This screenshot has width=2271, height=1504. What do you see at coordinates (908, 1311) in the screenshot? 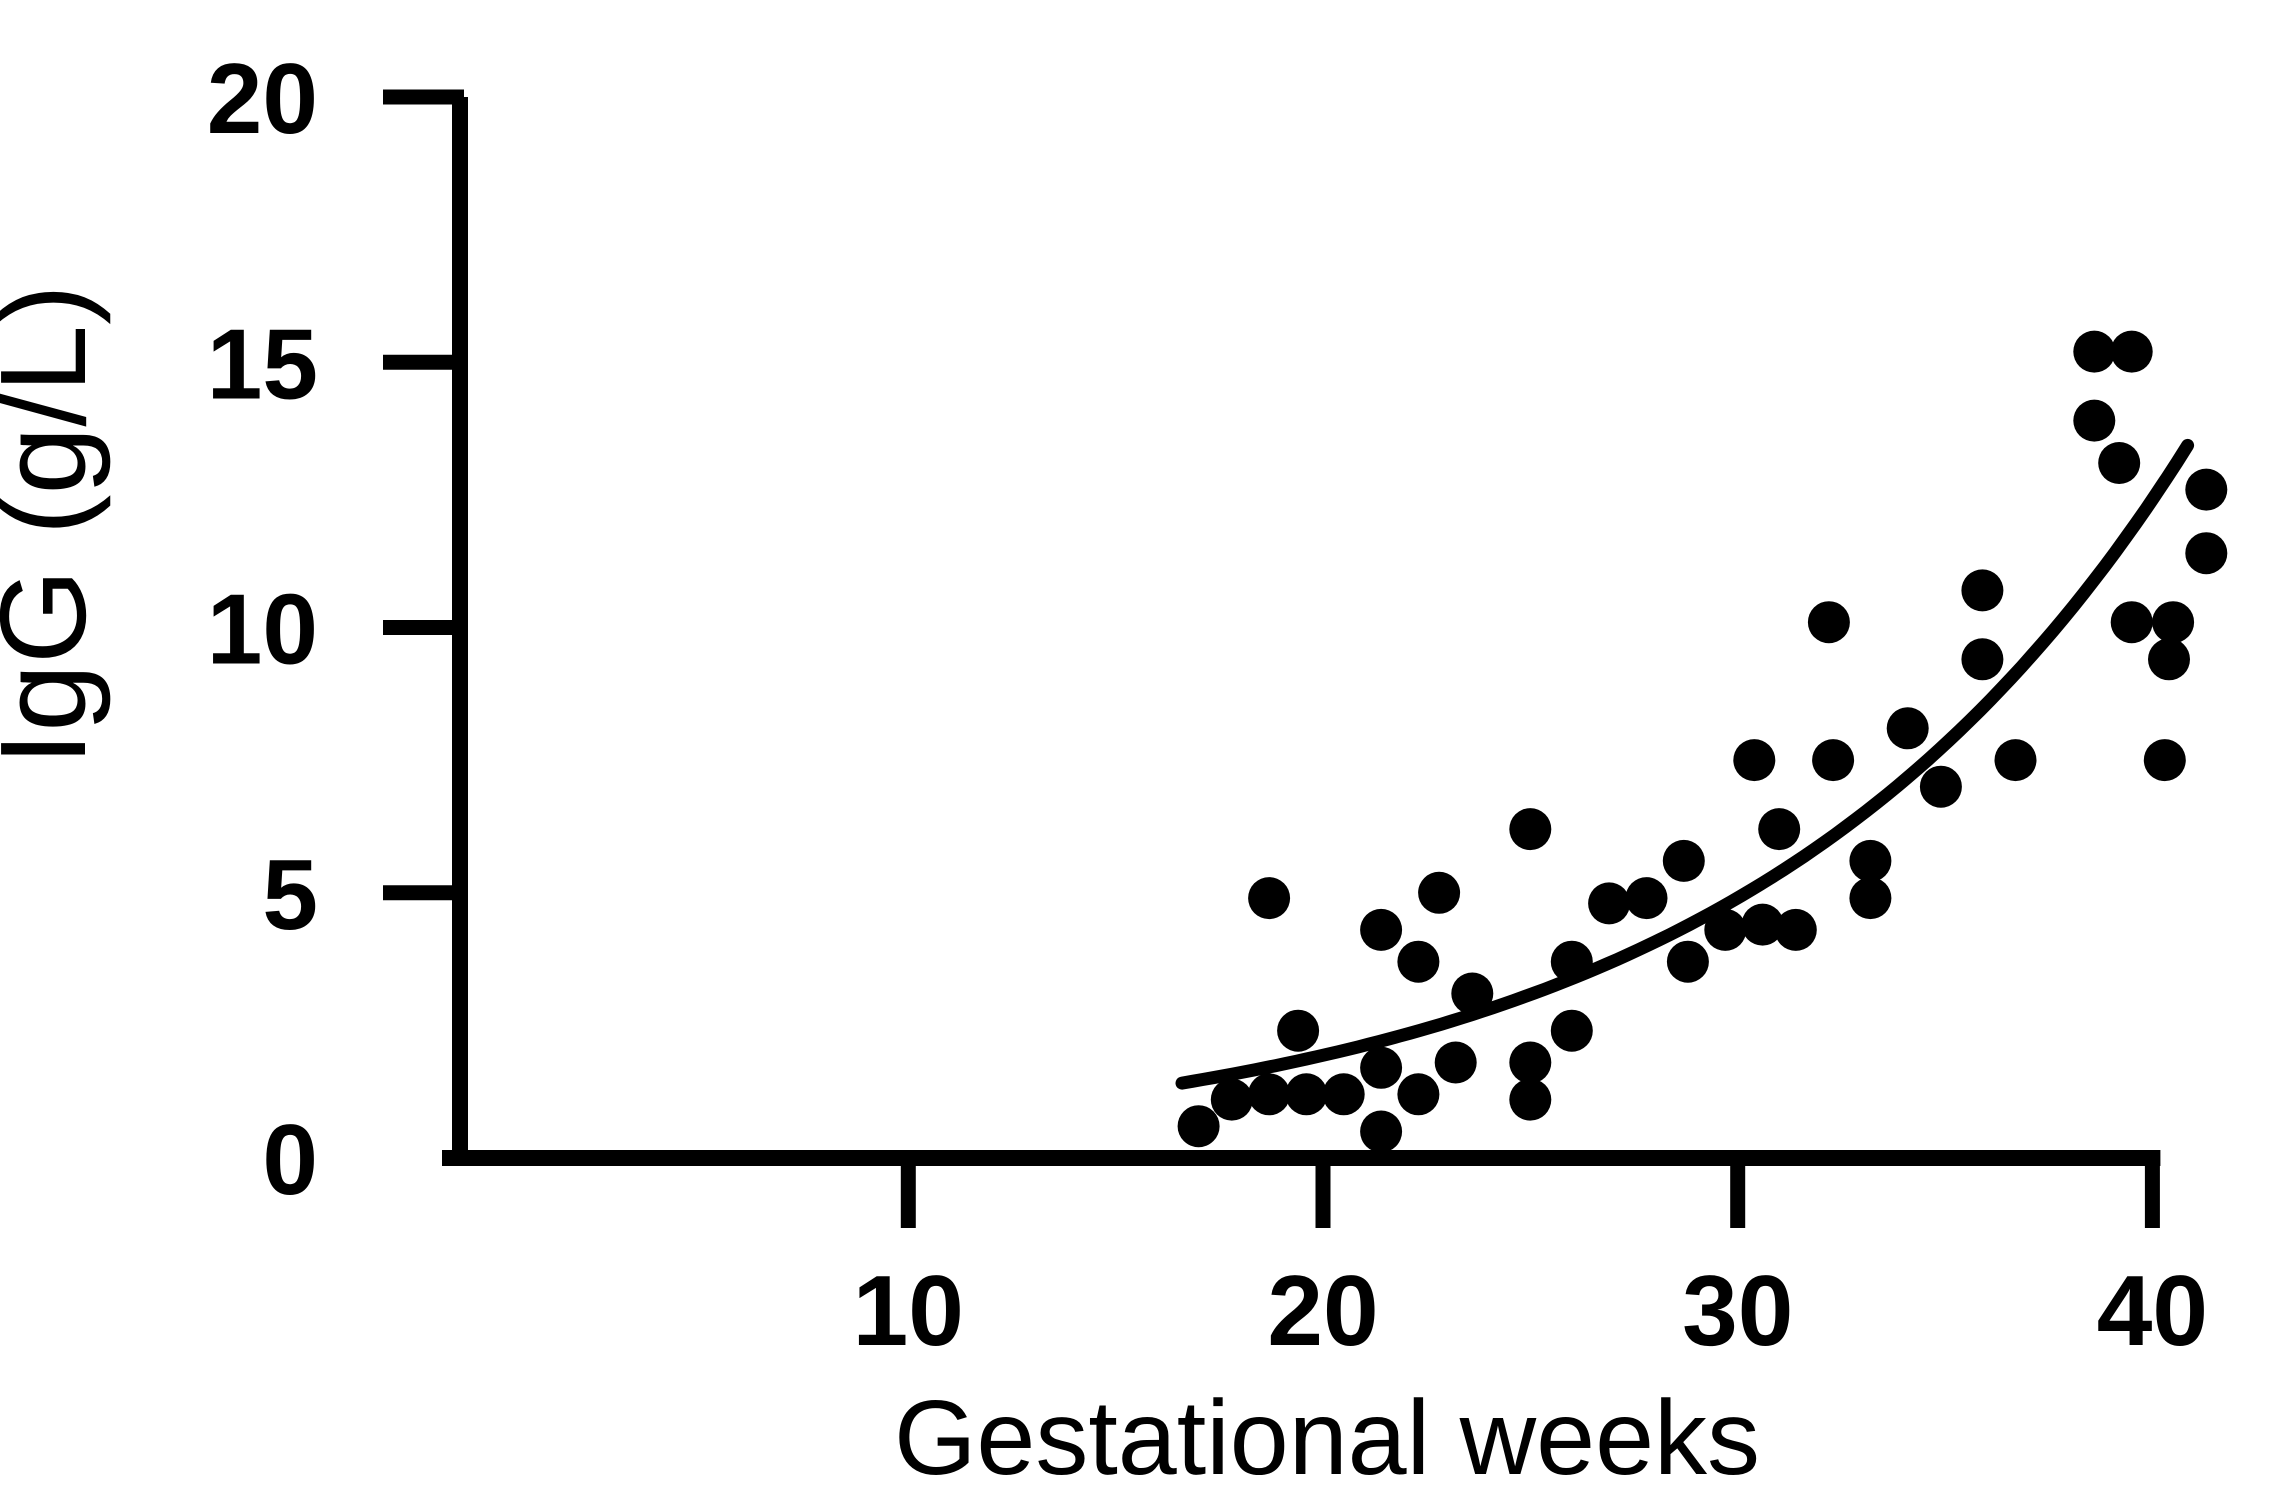
I see `x-tick-label-10: 10` at bounding box center [908, 1311].